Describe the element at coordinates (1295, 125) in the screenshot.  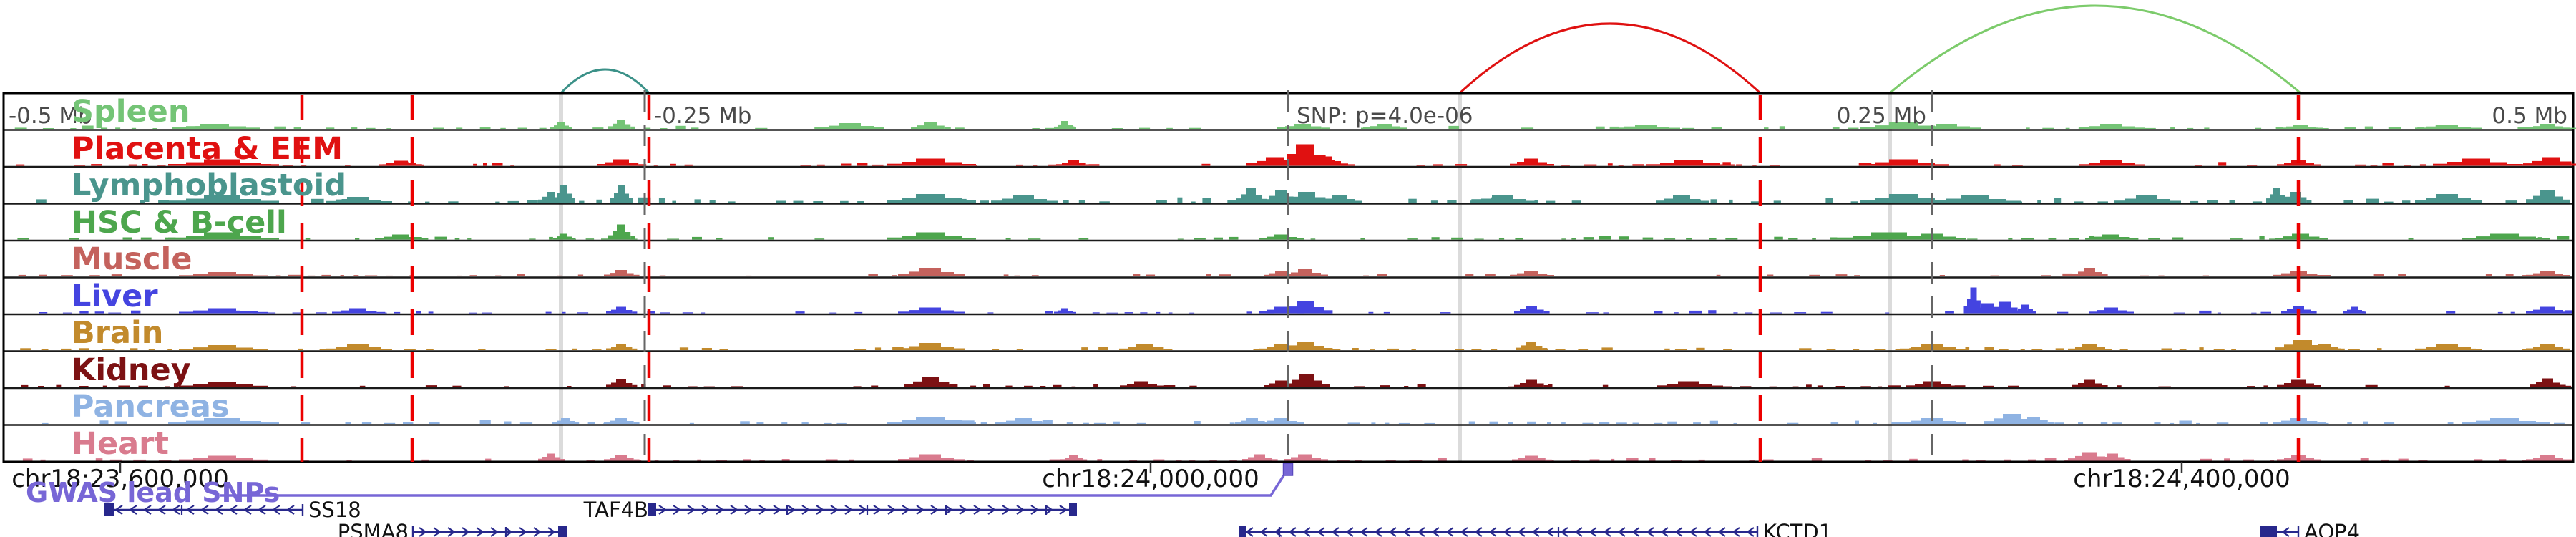
I see `signal-track-spleen` at that location.